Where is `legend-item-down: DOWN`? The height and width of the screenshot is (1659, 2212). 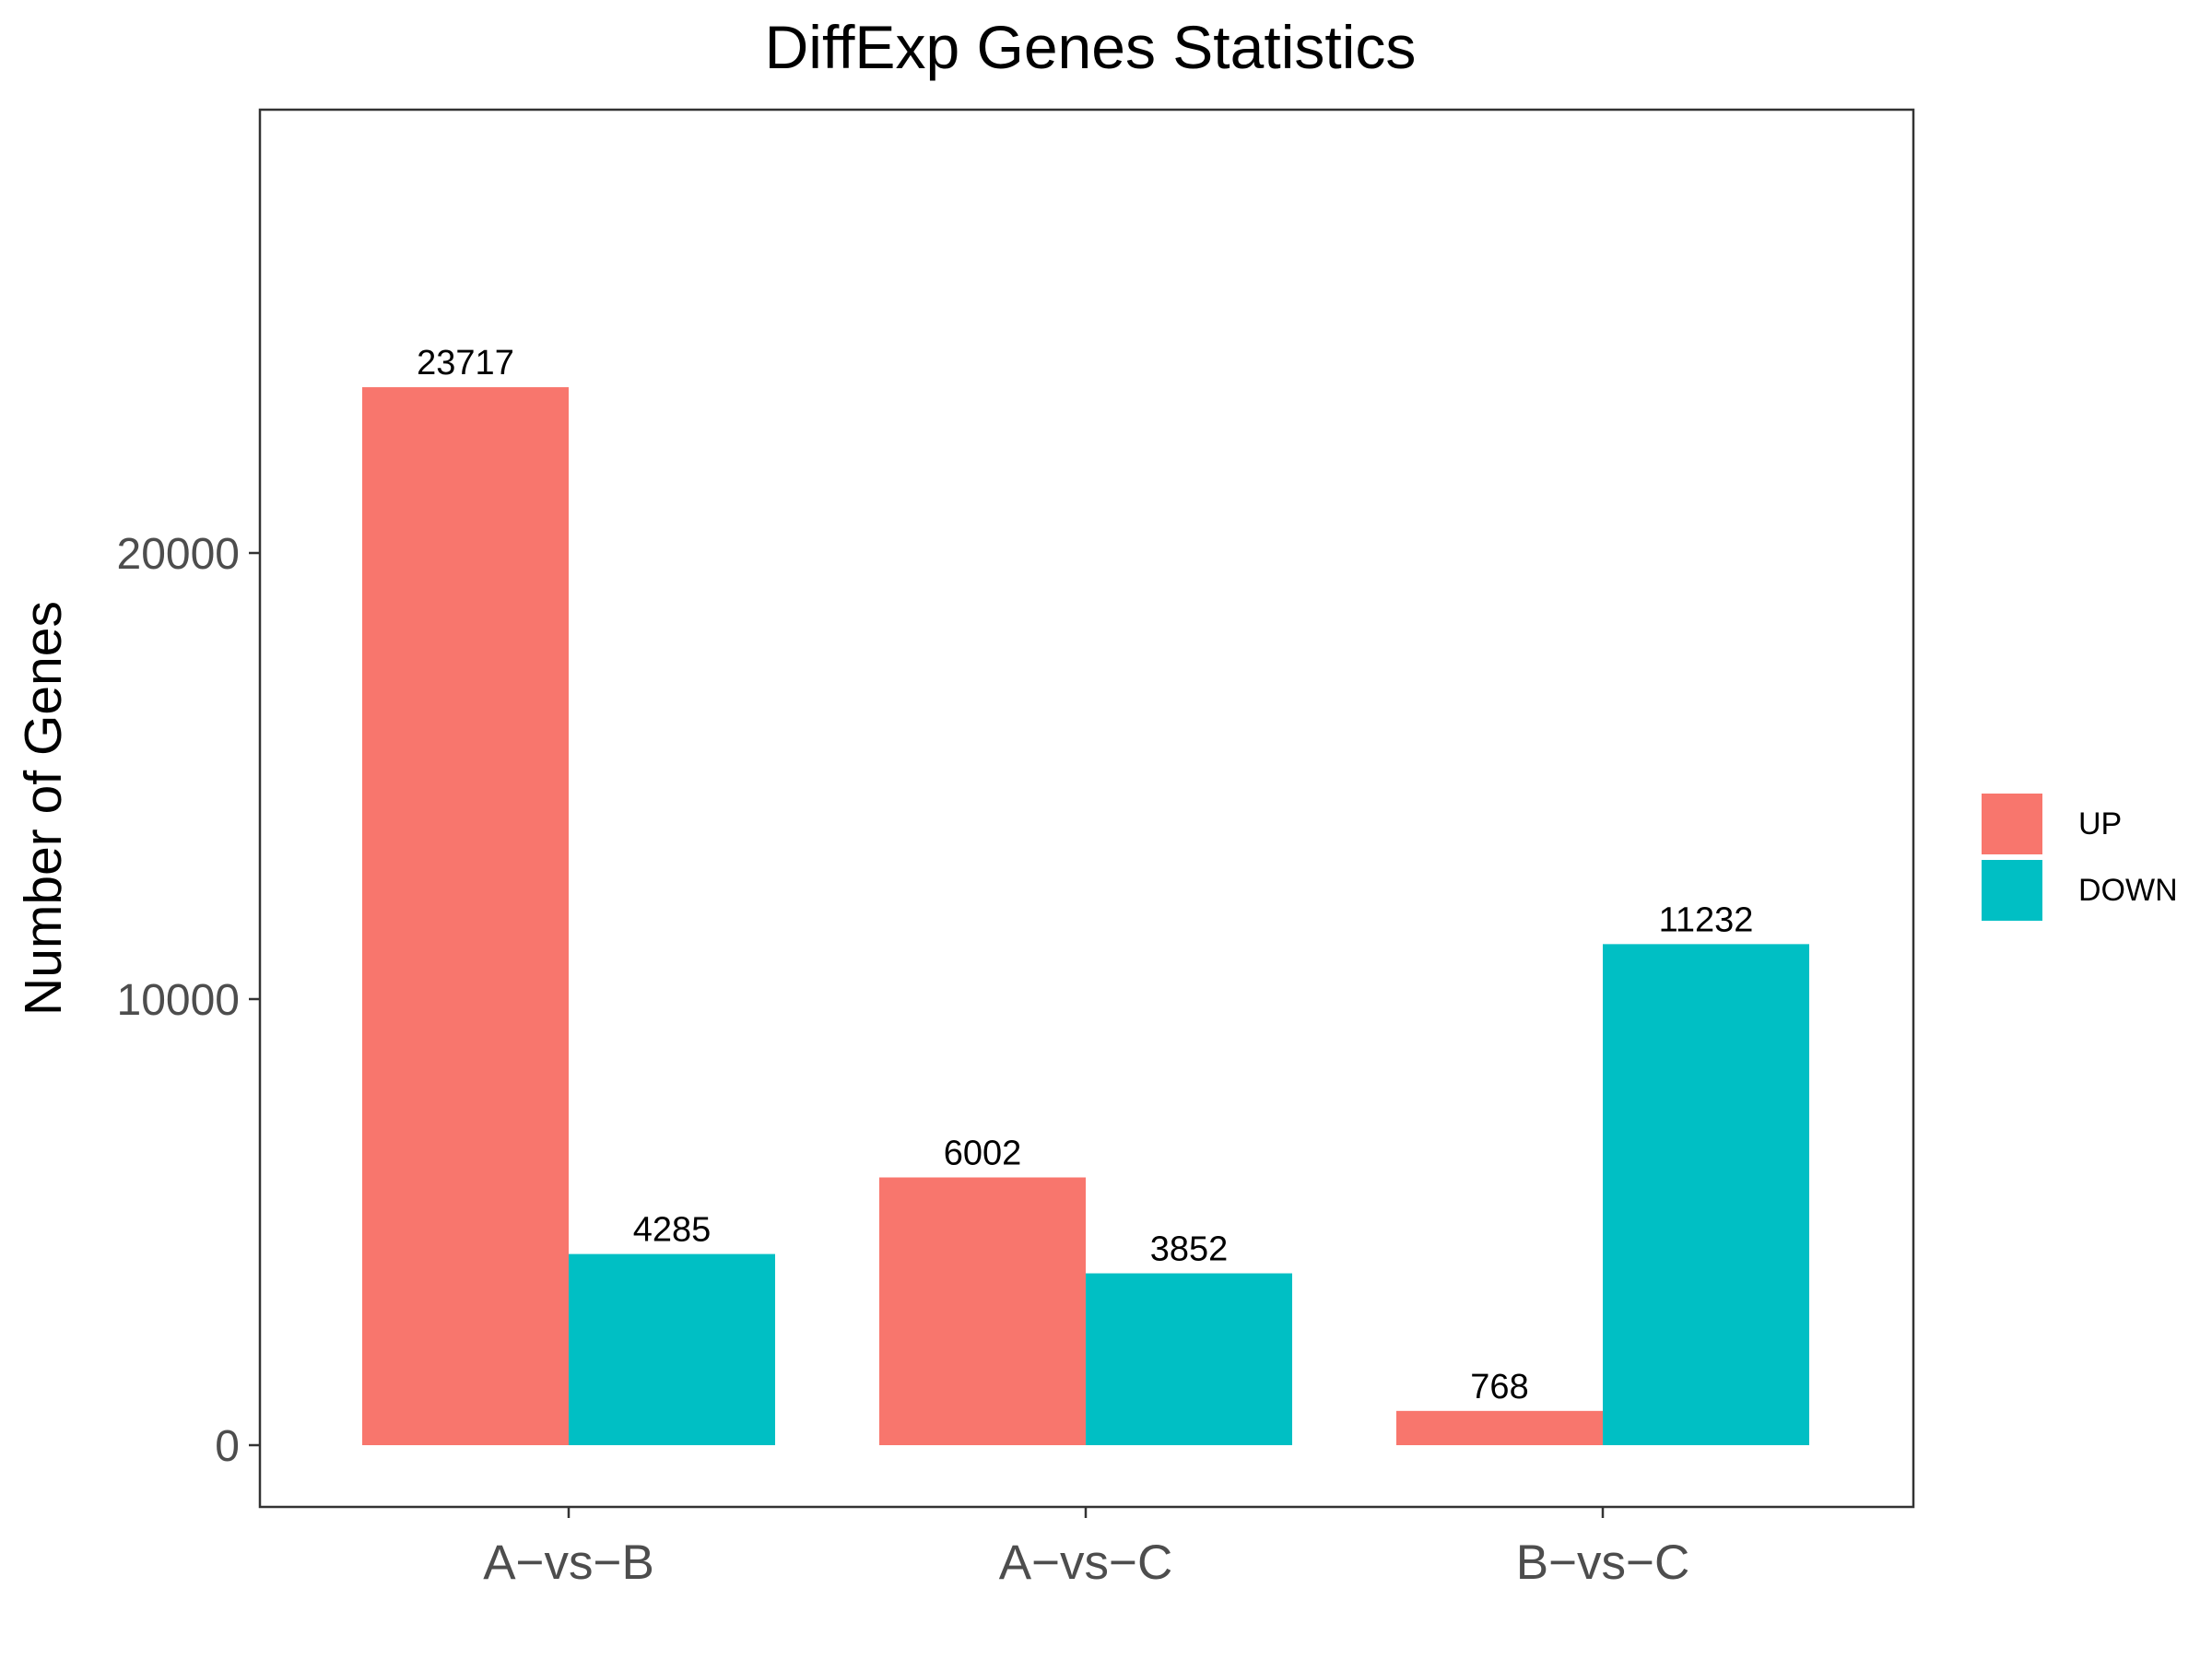
legend-item-down: DOWN is located at coordinates (2080, 890).